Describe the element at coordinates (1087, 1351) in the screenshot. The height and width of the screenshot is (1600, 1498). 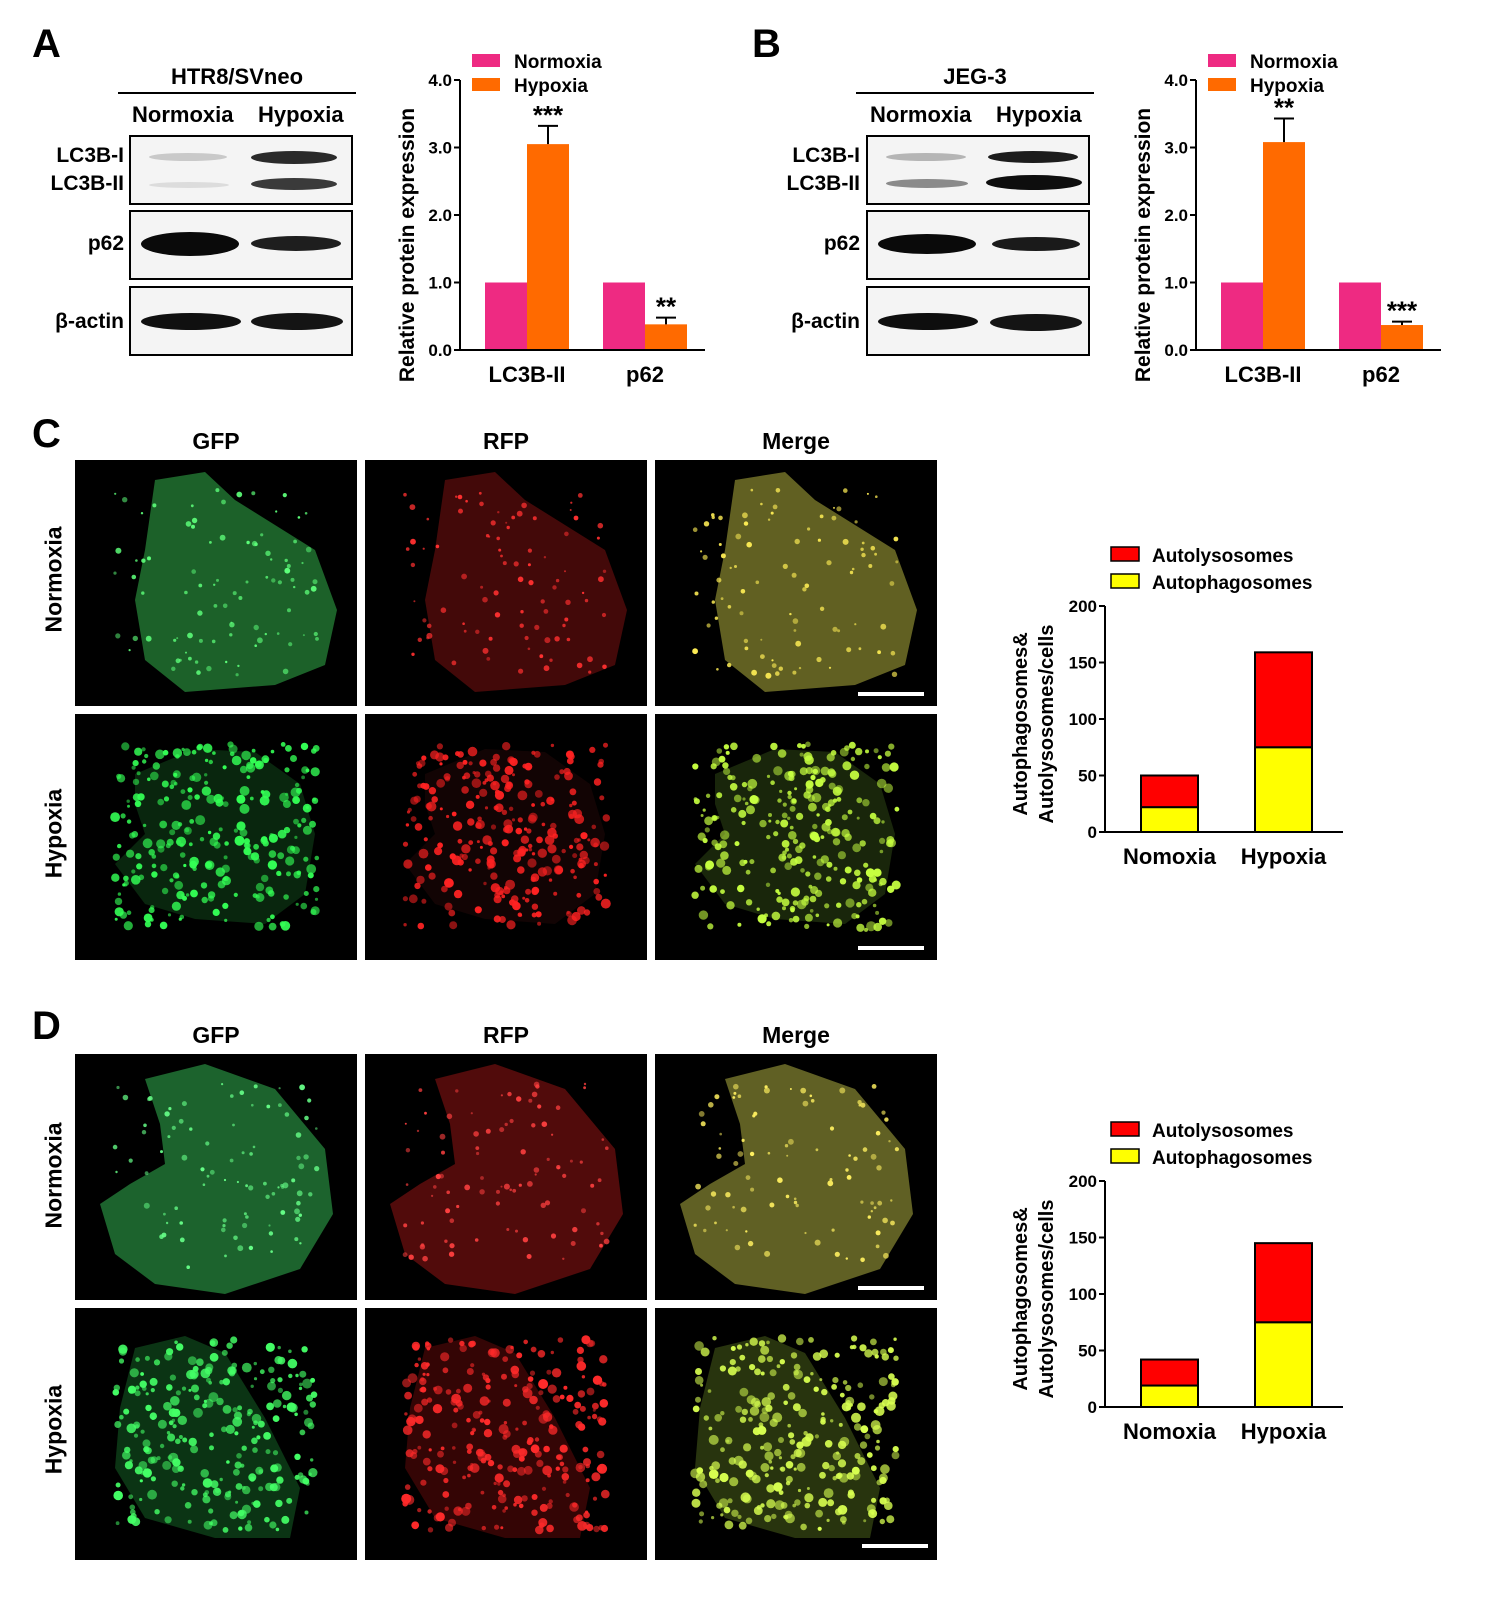
I see `y-tick-label: 50` at that location.